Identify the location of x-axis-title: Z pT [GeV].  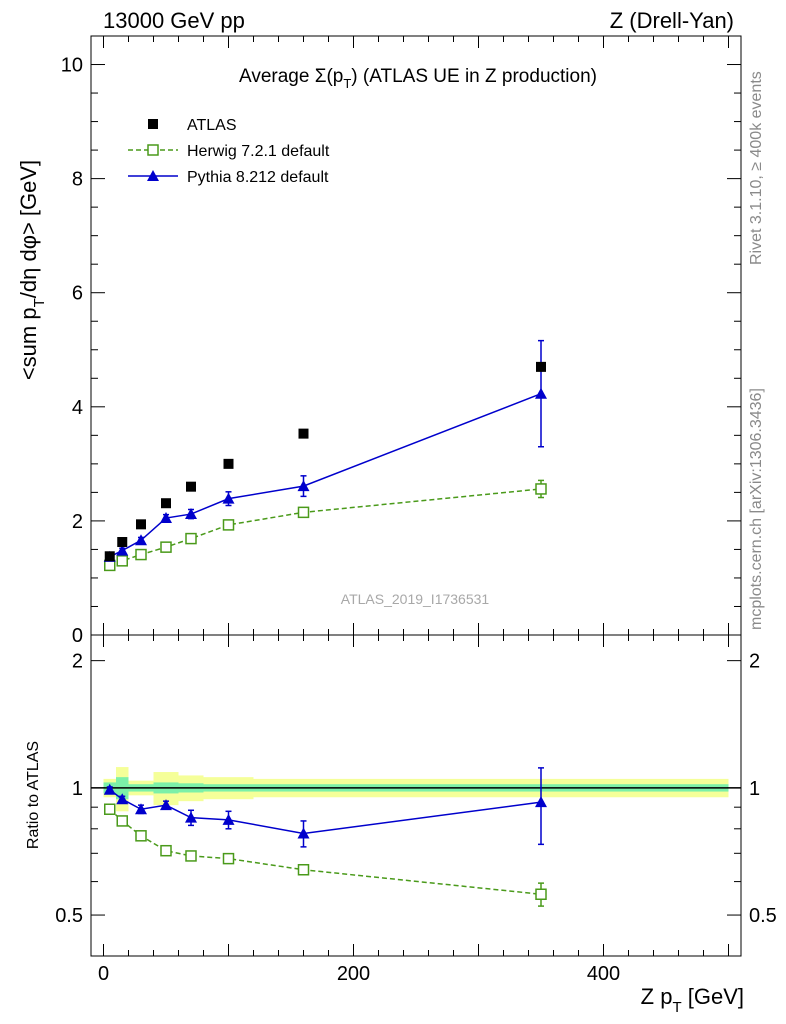
(692, 1000).